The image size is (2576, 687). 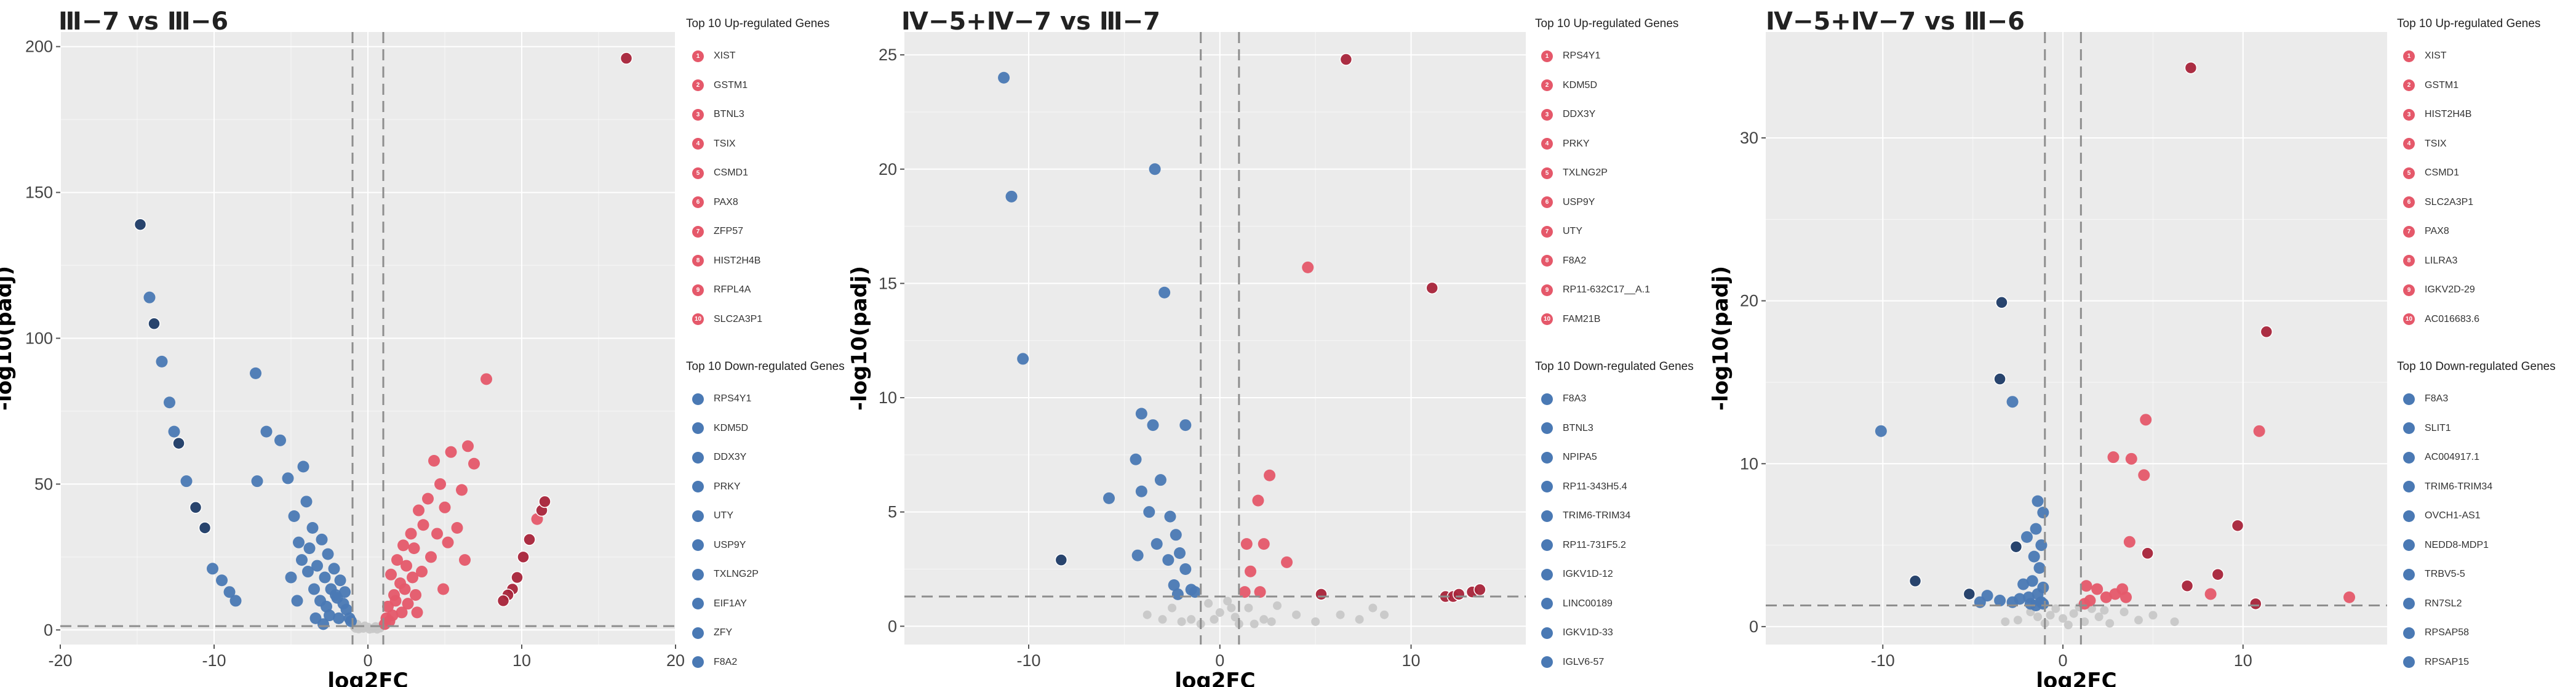 I want to click on legend-gene-name: RFPL4A, so click(x=732, y=289).